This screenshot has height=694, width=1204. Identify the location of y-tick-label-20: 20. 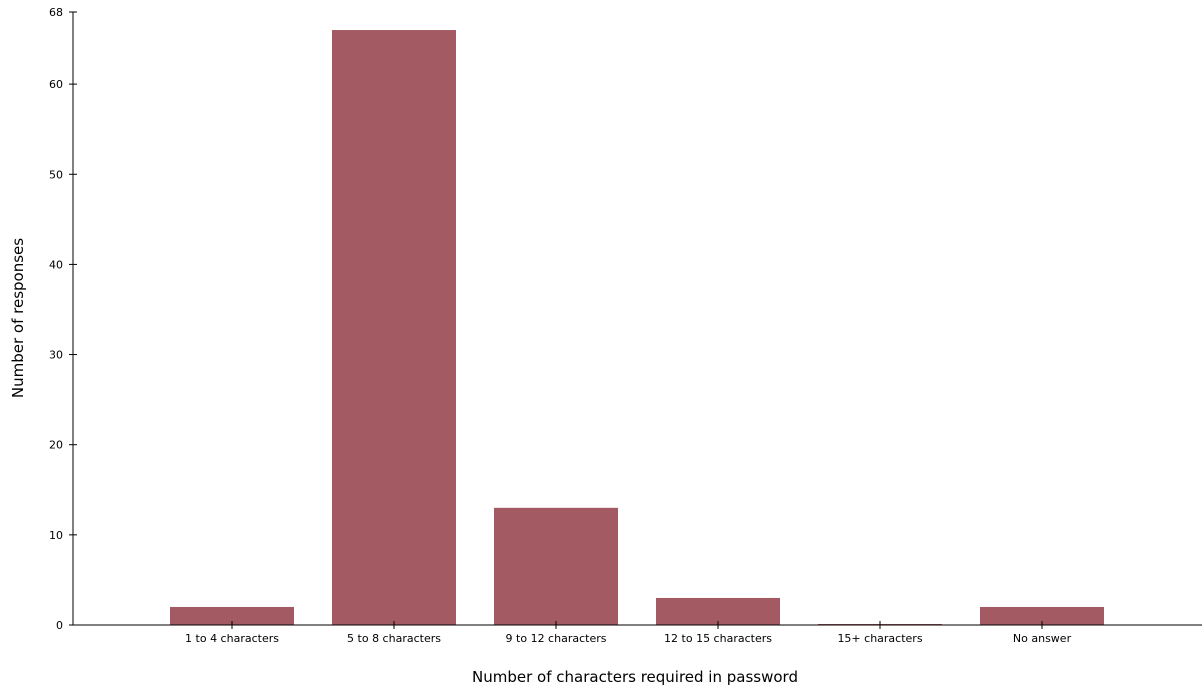
(56, 445).